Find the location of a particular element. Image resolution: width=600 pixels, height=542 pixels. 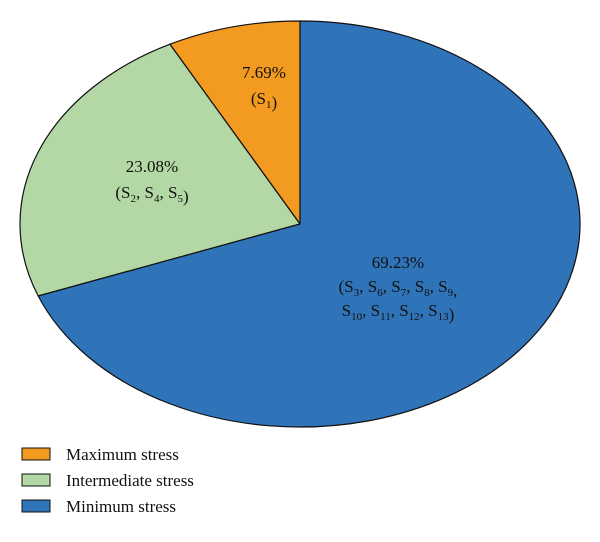

legend-item-minimum-stress: Minimum stress is located at coordinates (98, 506).